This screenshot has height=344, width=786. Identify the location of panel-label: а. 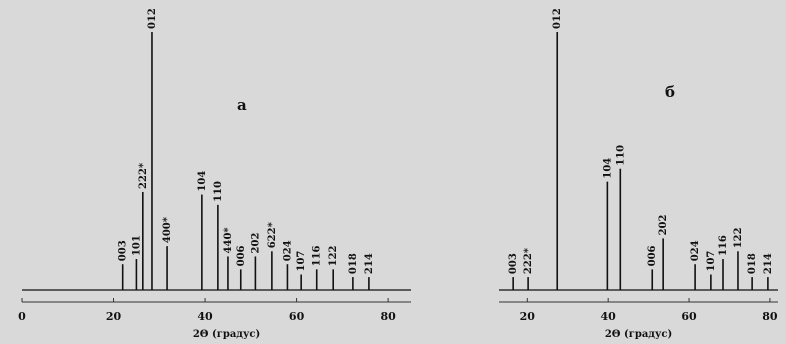
(242, 105).